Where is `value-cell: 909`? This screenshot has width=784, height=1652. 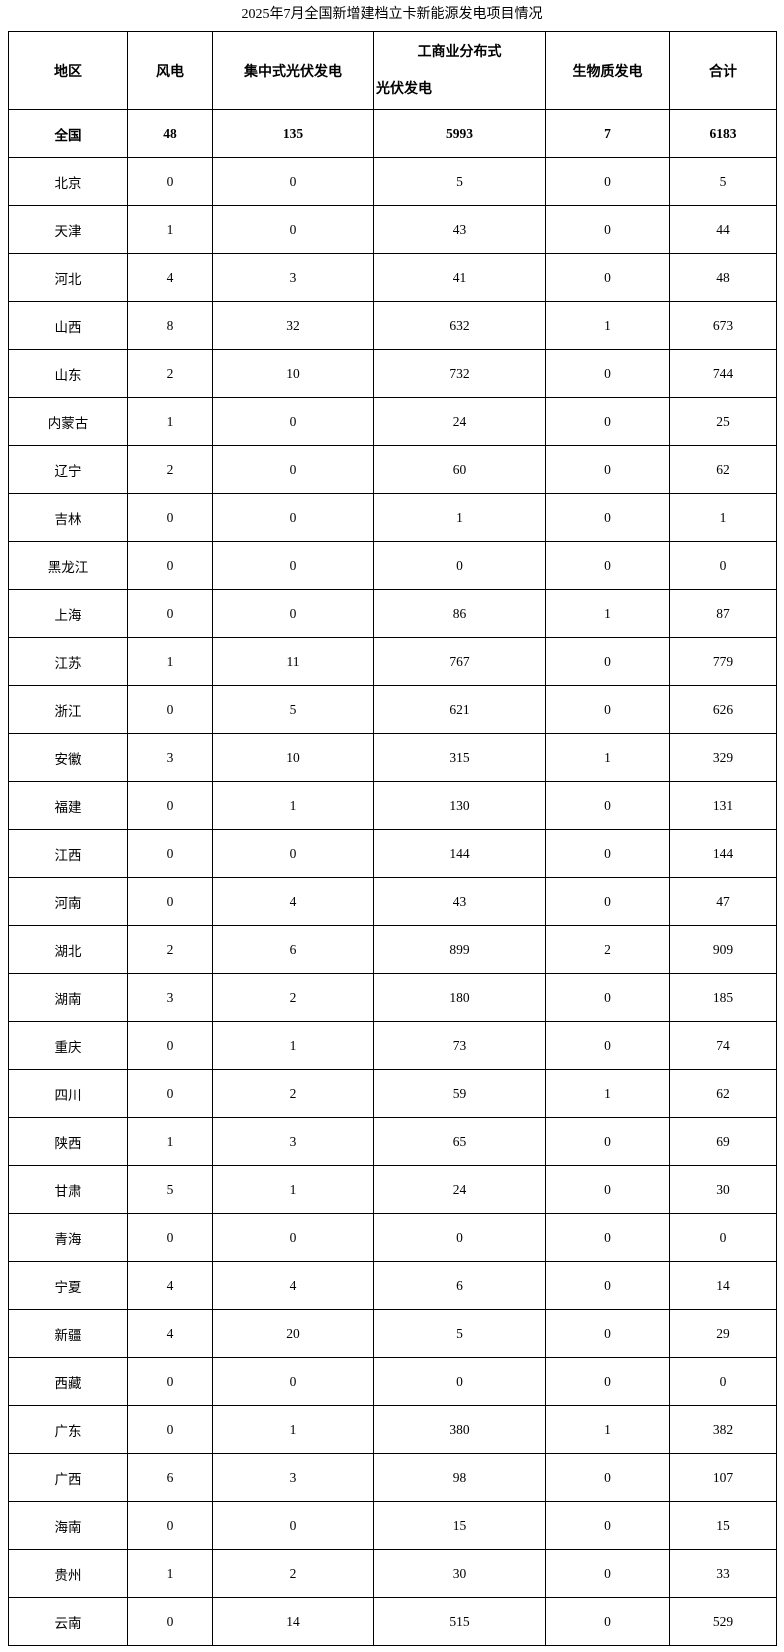 value-cell: 909 is located at coordinates (723, 949).